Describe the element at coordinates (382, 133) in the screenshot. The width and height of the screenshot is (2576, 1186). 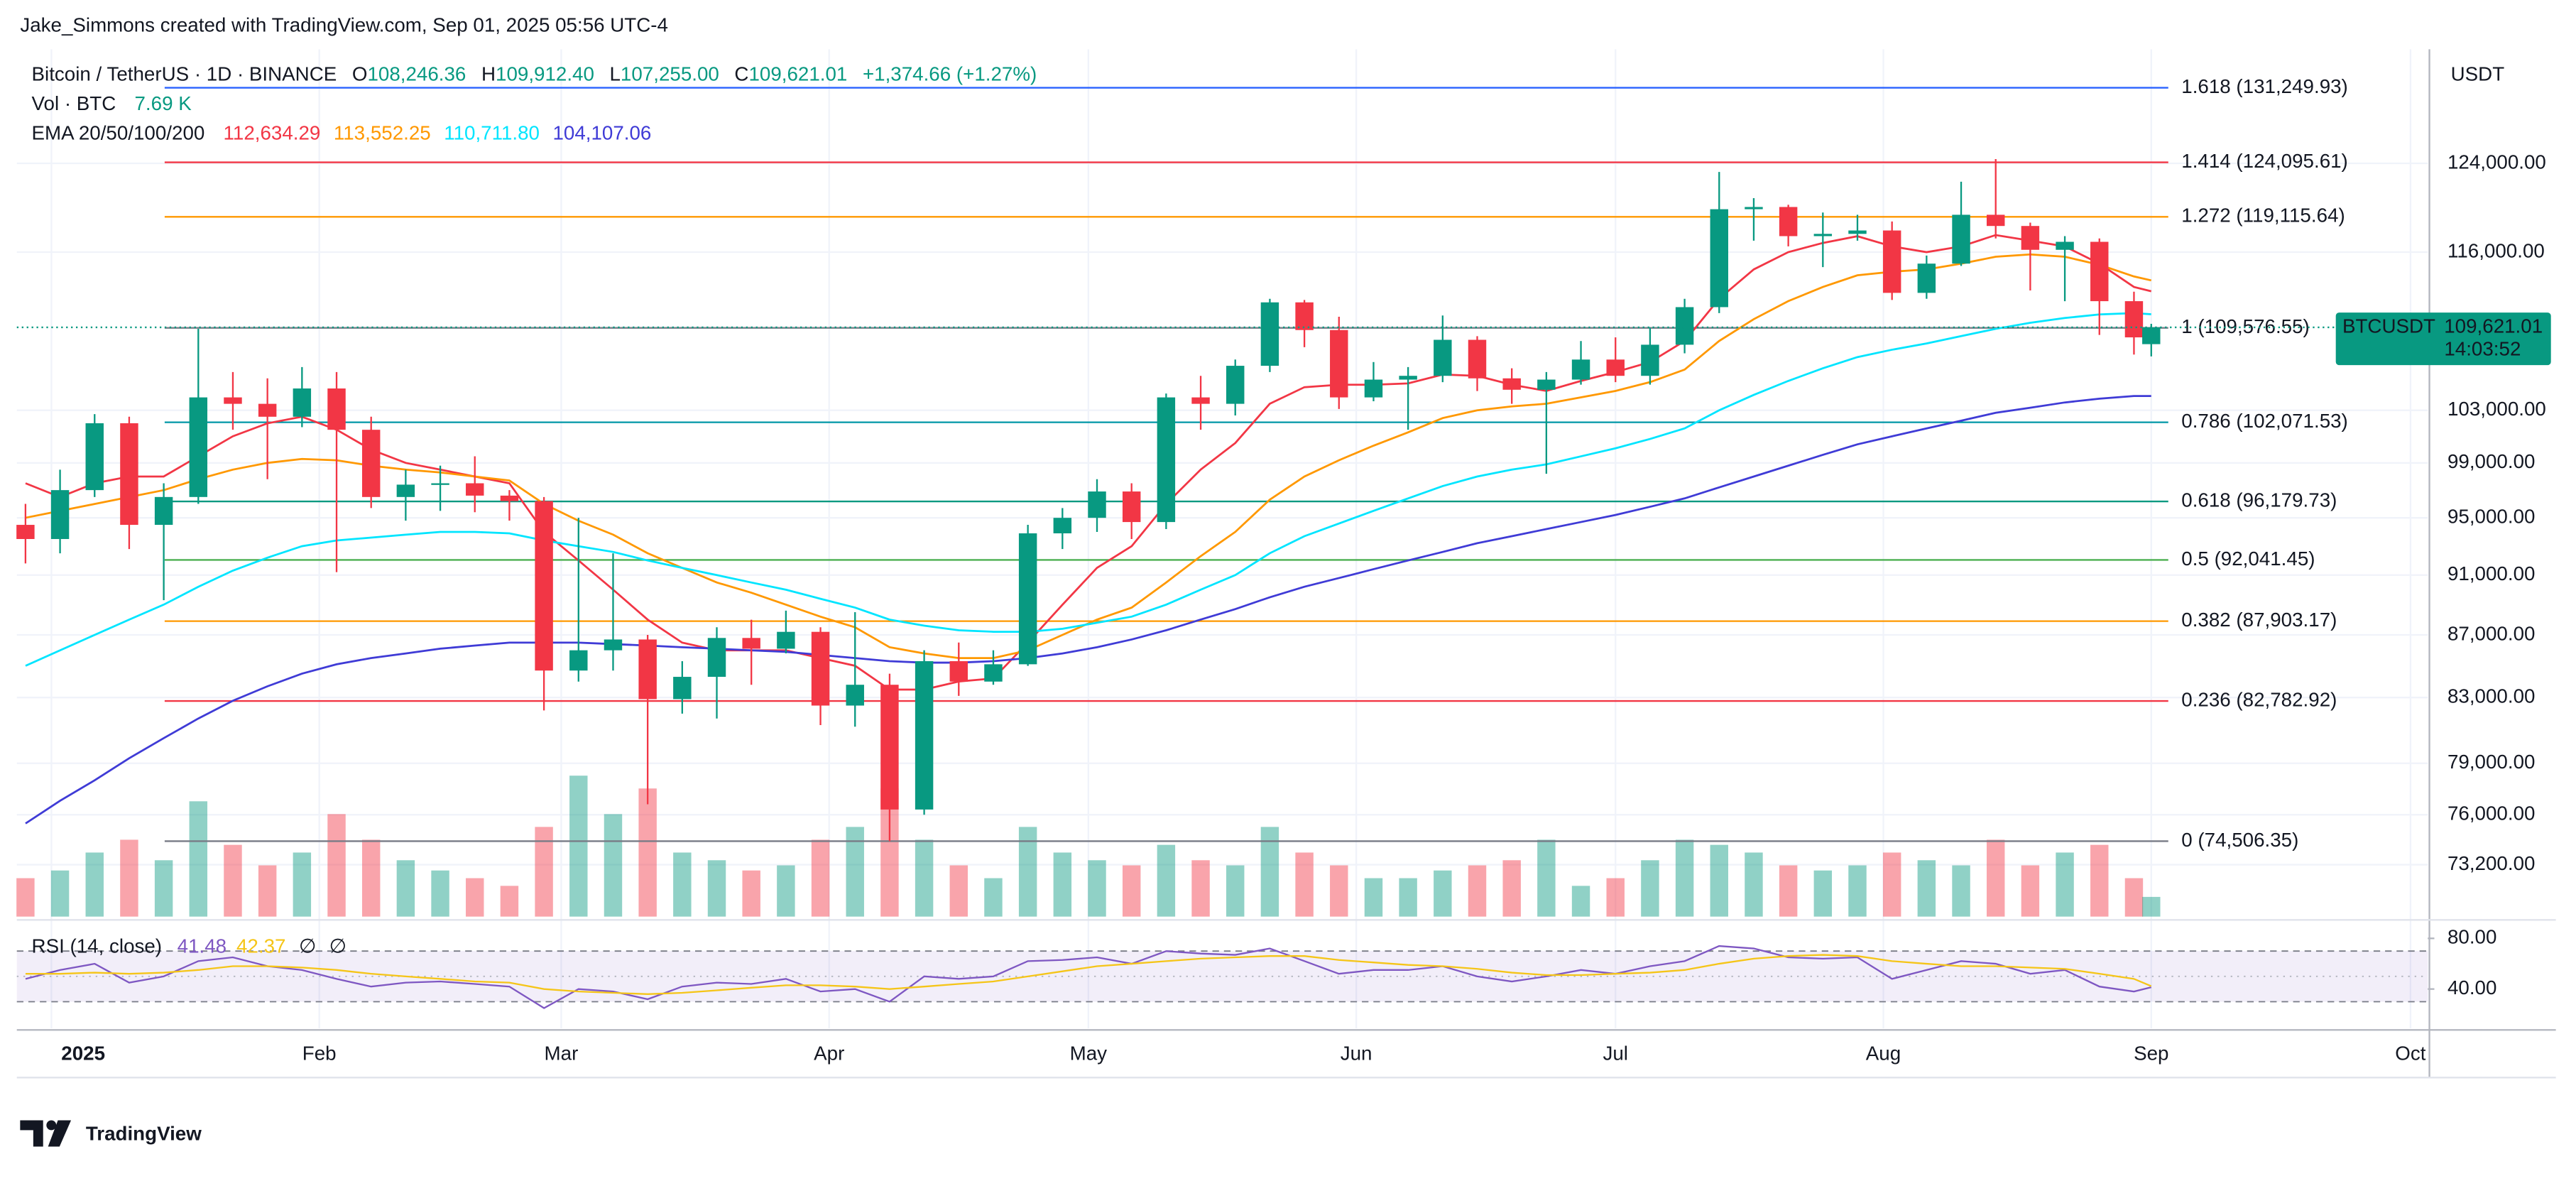
I see `ema-value: 113,552.25` at that location.